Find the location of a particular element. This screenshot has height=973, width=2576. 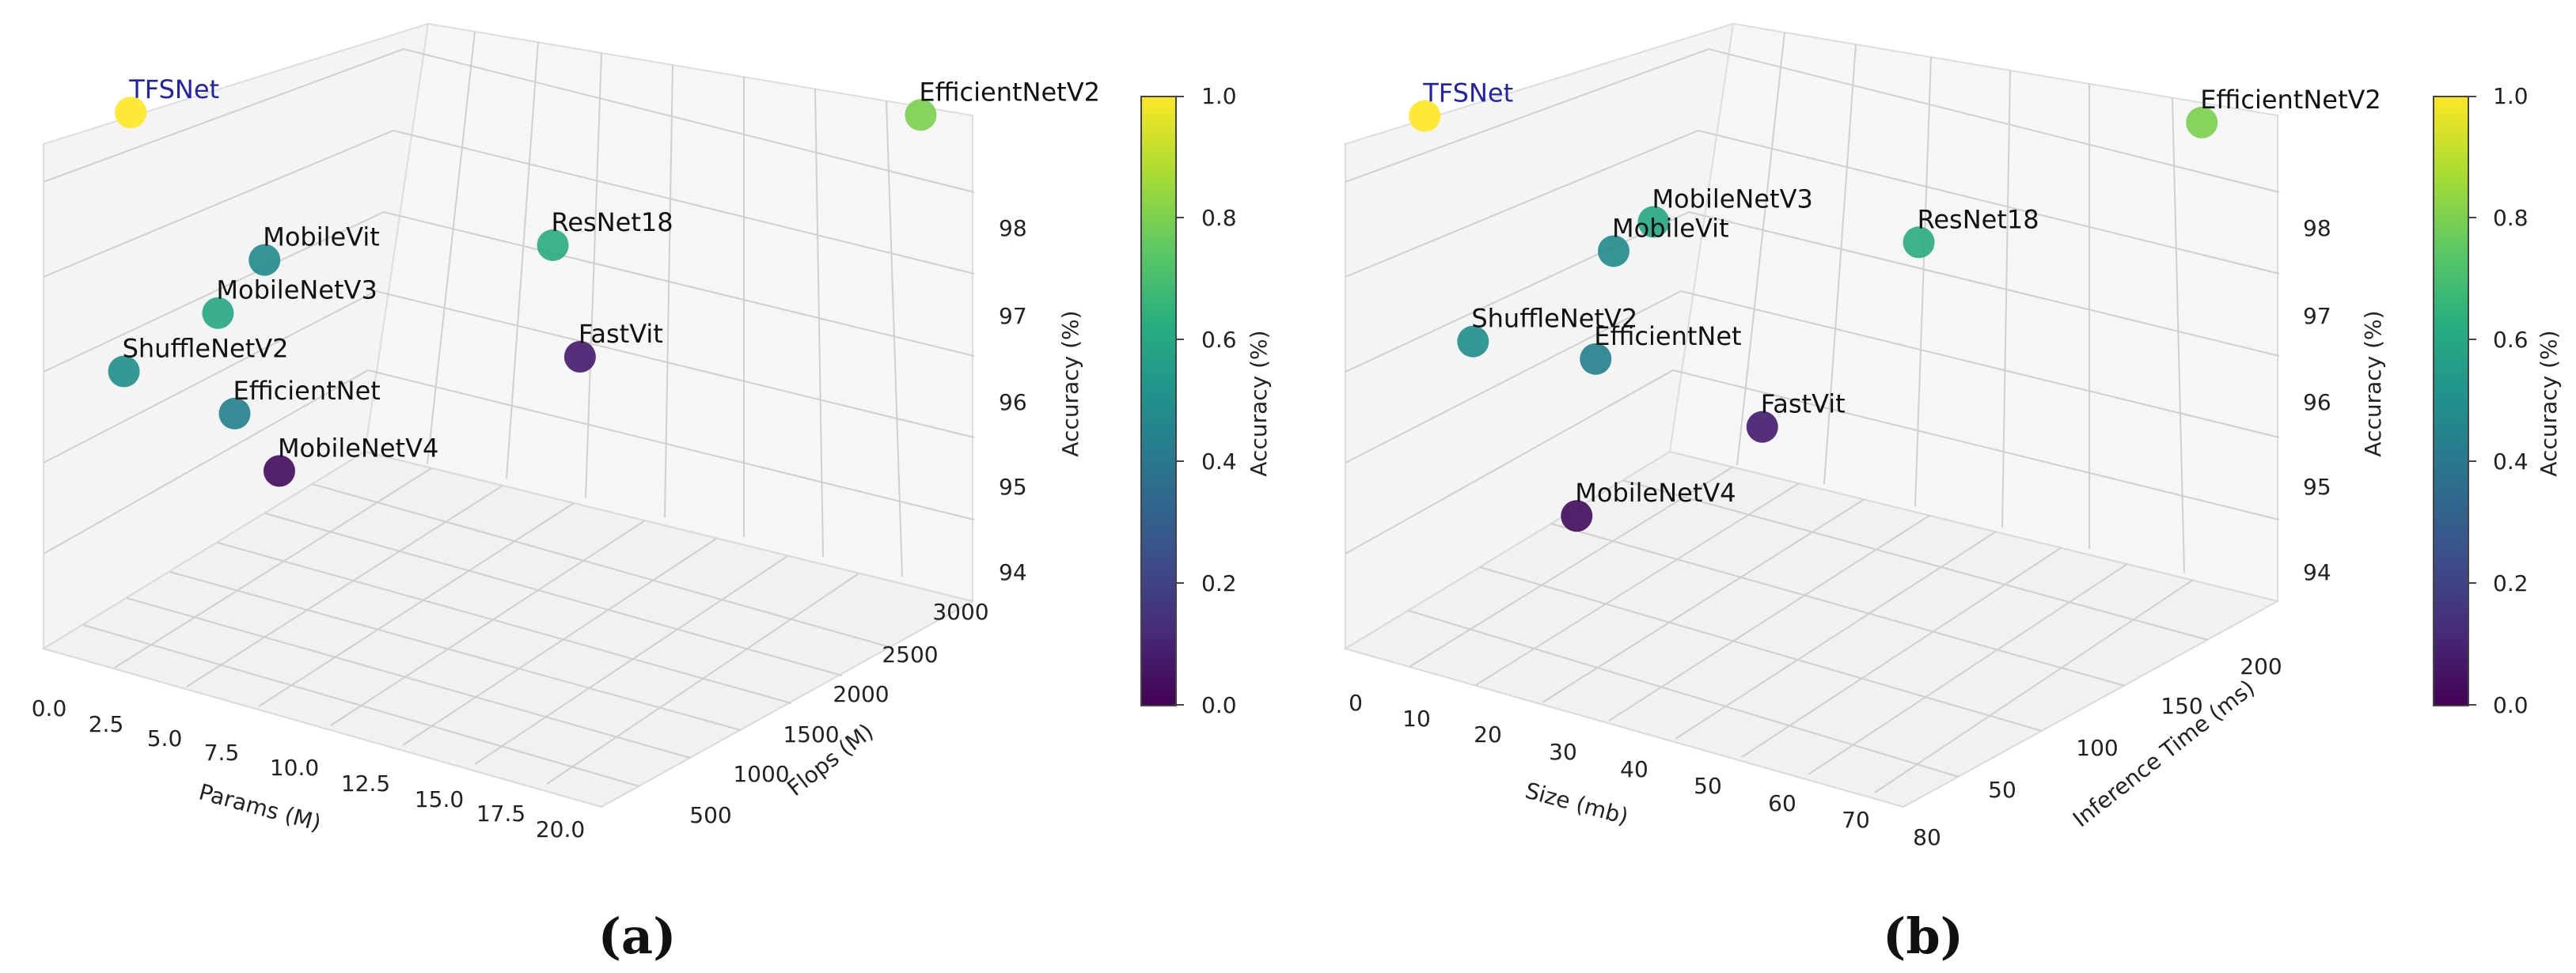

panel-a-z-axis-label: Accuracy (%) is located at coordinates (1070, 383).